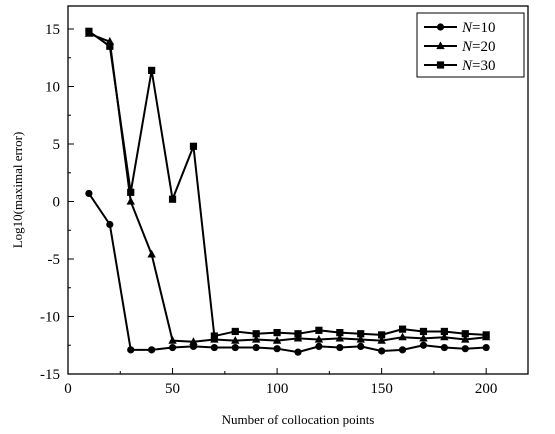 This screenshot has height=434, width=555. What do you see at coordinates (298, 419) in the screenshot?
I see `x-axis-label: Number of collocation points` at bounding box center [298, 419].